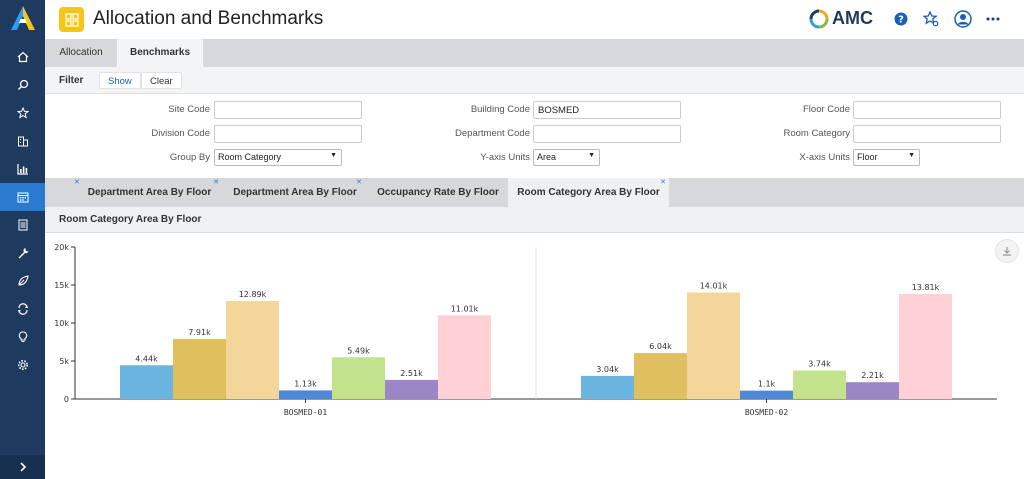 The height and width of the screenshot is (479, 1024). I want to click on help-icon: ?, so click(901, 19).